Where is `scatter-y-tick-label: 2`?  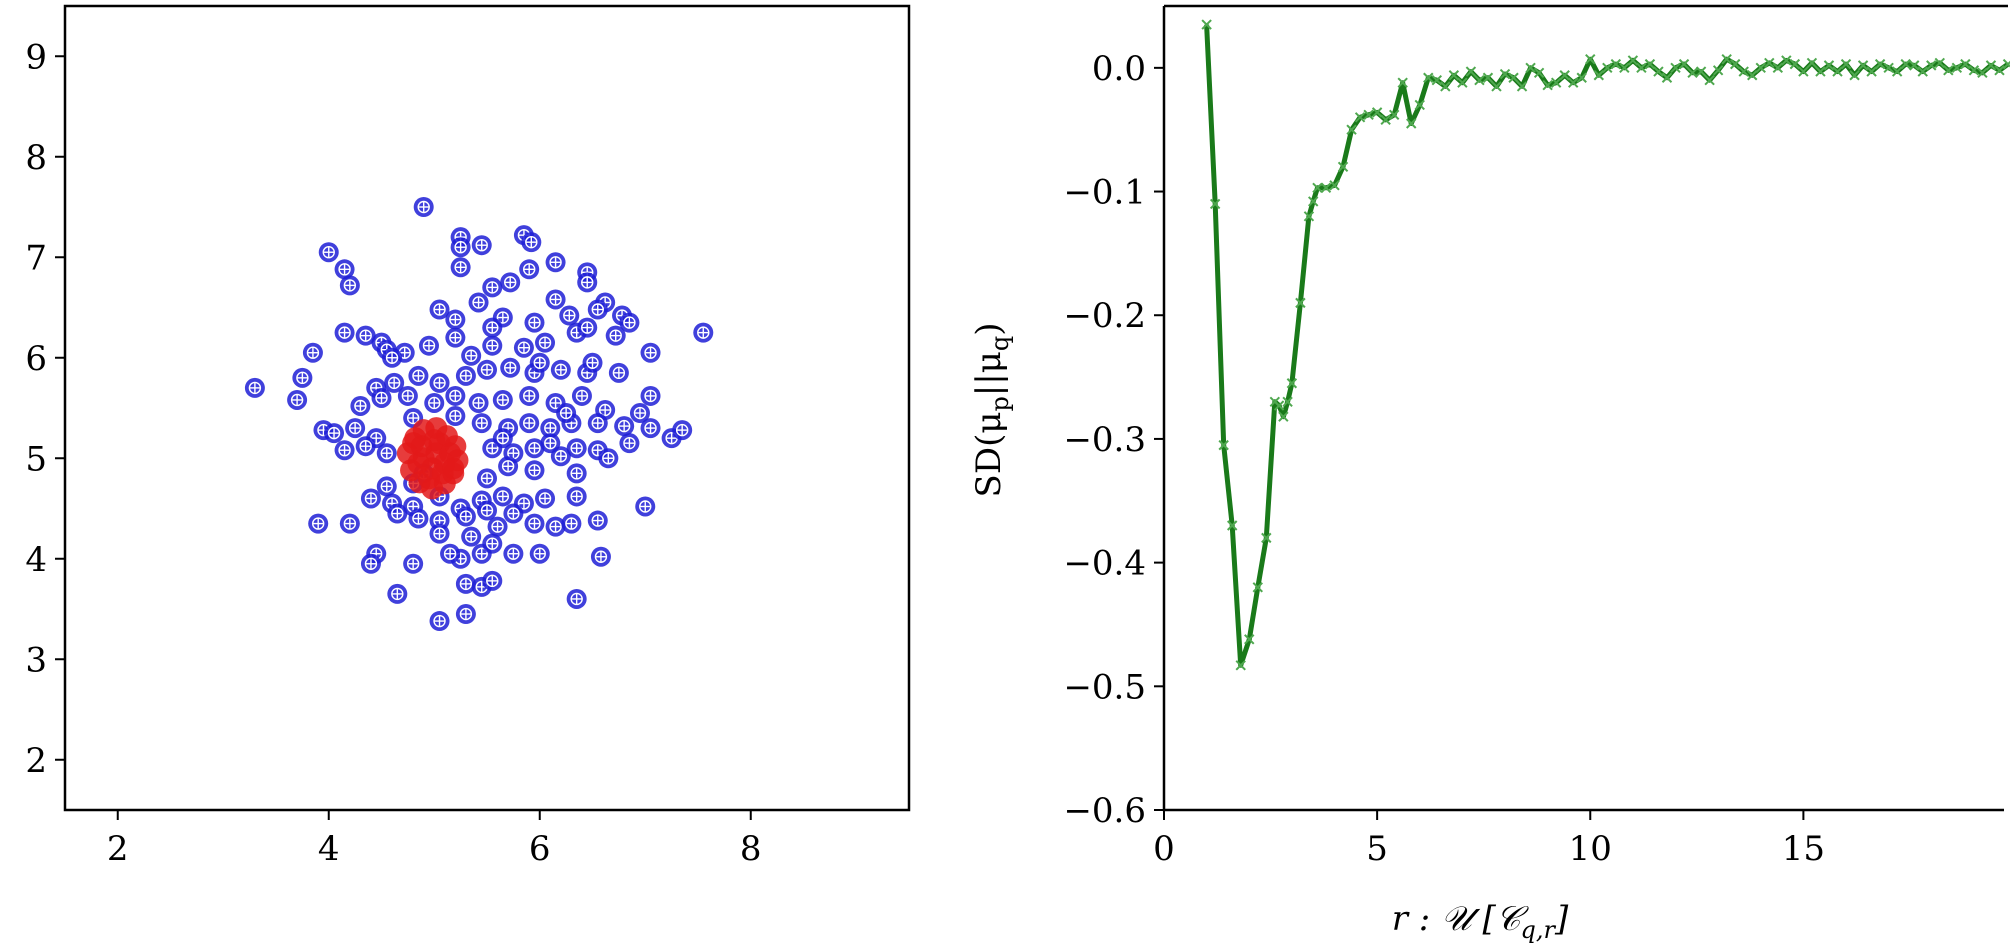 scatter-y-tick-label: 2 is located at coordinates (36, 761).